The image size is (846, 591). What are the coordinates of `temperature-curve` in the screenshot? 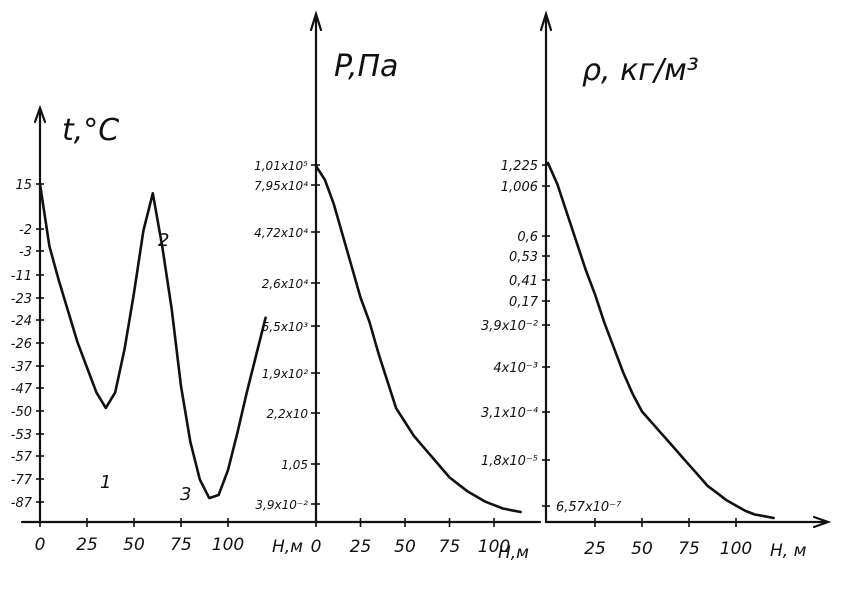 It's located at (152, 341).